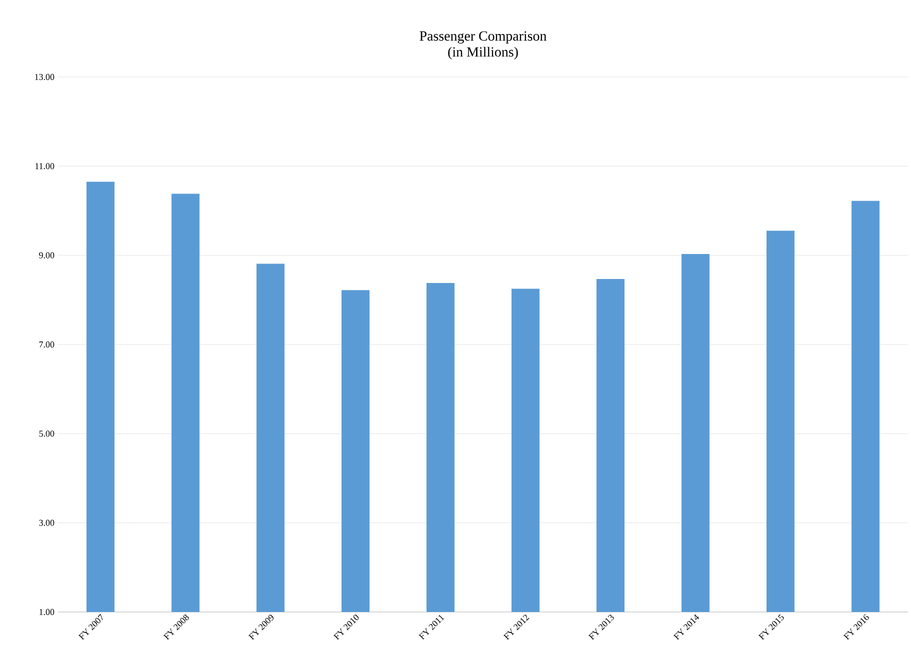 The height and width of the screenshot is (665, 911). I want to click on y-tick-label: 13.00, so click(44, 77).